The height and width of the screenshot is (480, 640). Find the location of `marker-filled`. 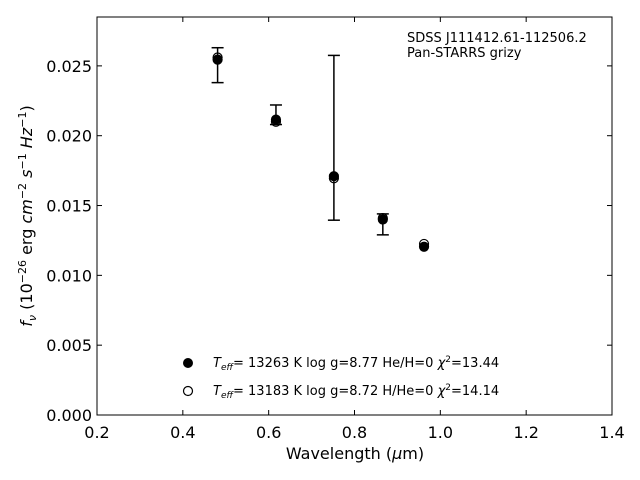

marker-filled is located at coordinates (424, 246).